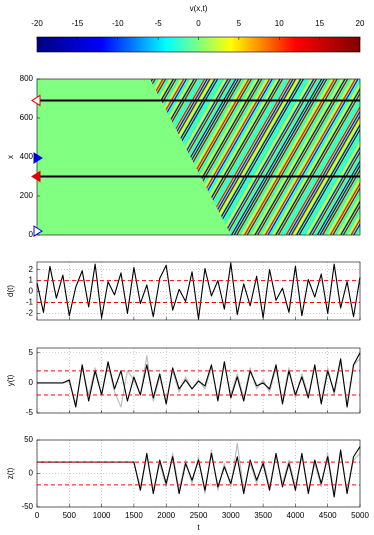 This screenshot has width=374, height=535. I want to click on colorbar-tick-label: -10, so click(118, 23).